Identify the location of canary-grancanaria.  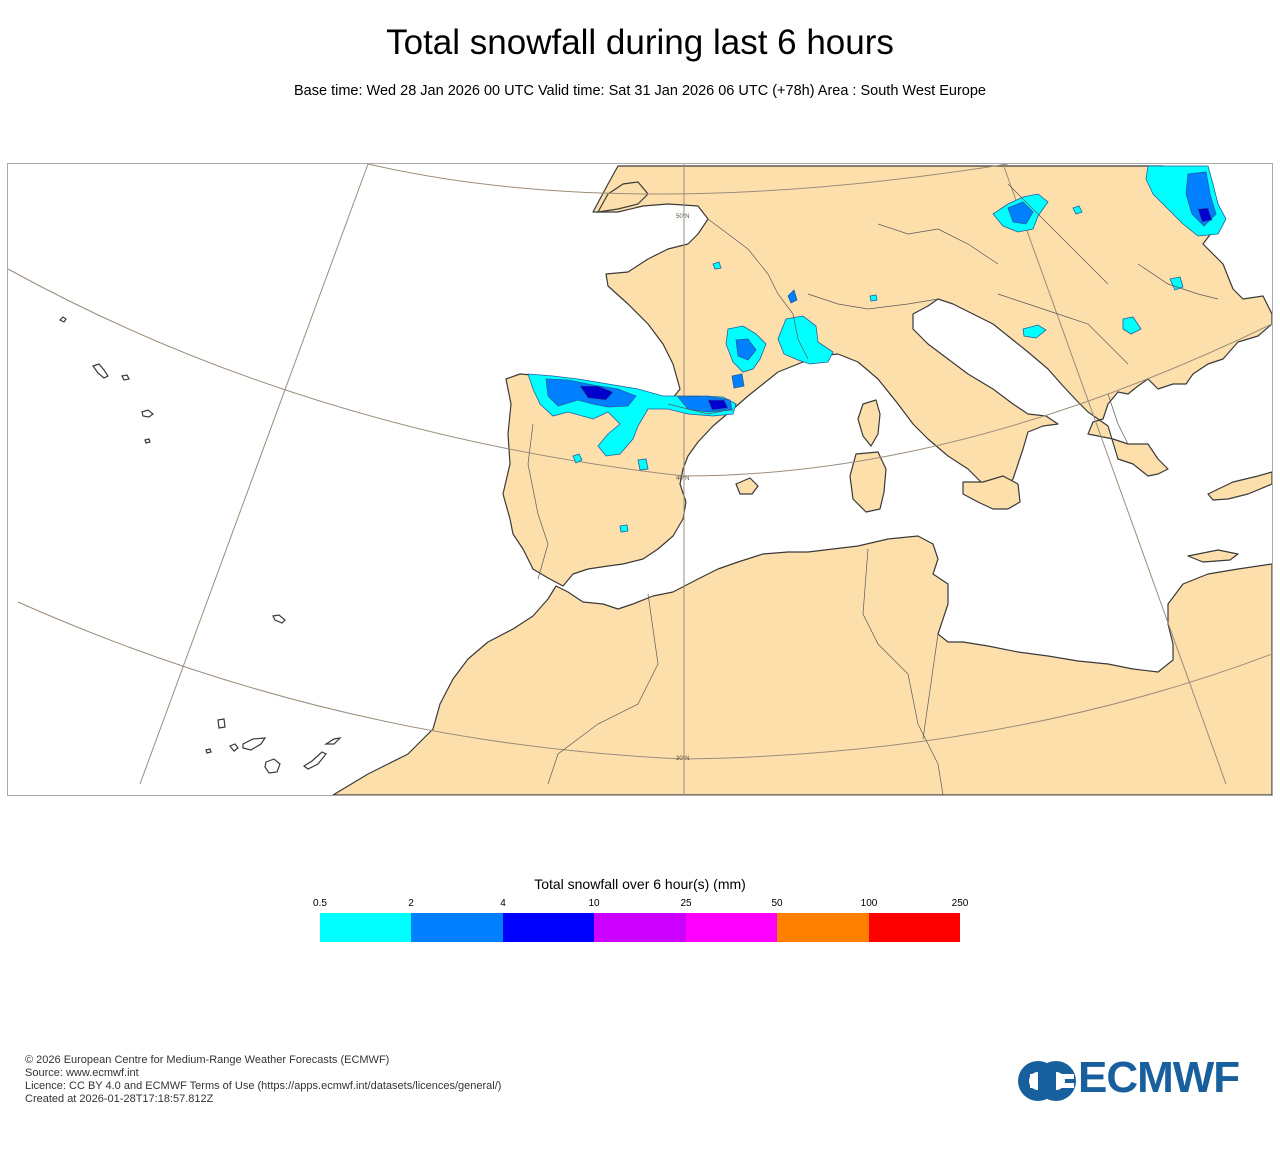
(272, 766).